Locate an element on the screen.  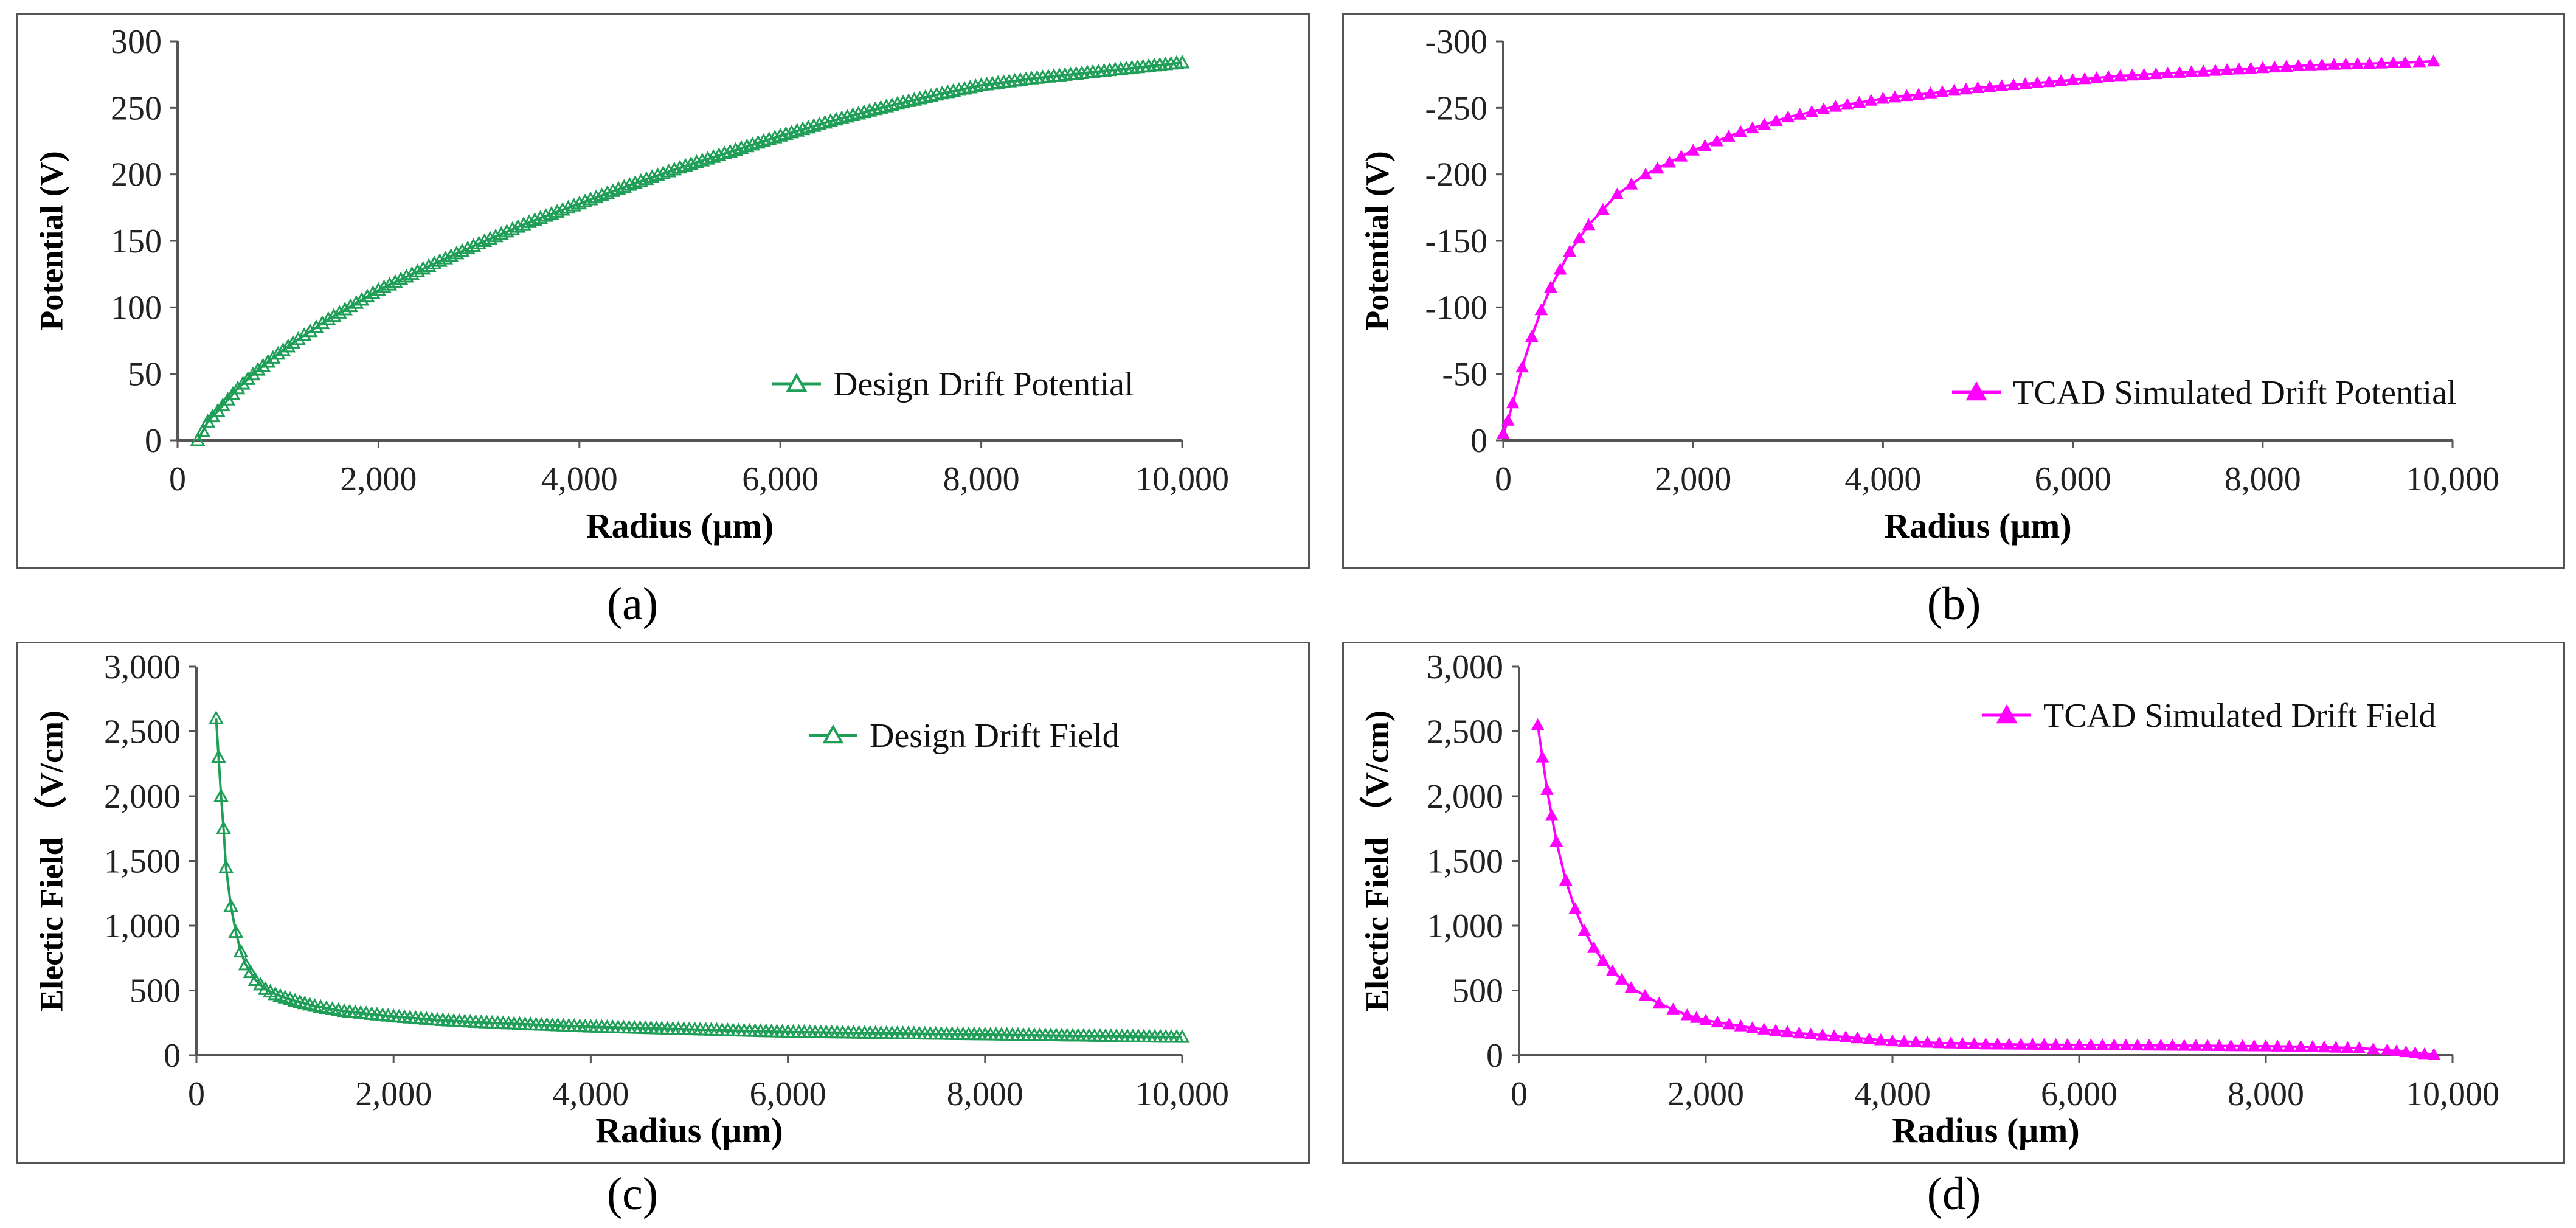
x-tick-label: 8,000 is located at coordinates (2266, 1094).